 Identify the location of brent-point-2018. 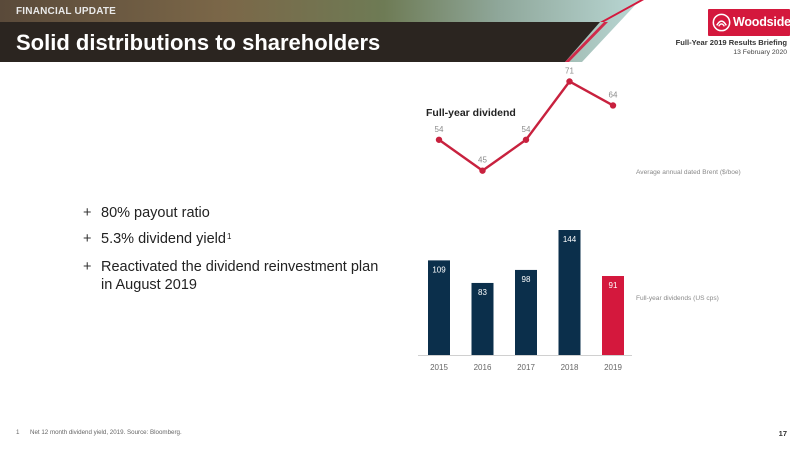
(569, 81).